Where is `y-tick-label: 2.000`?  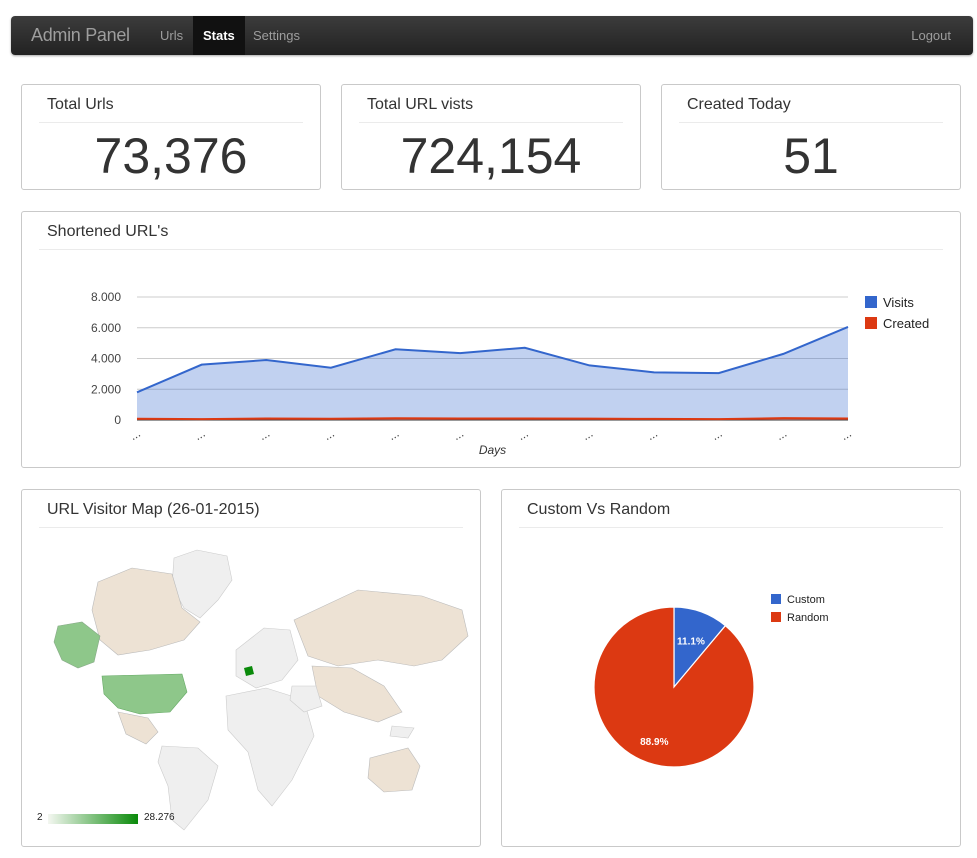 y-tick-label: 2.000 is located at coordinates (106, 389).